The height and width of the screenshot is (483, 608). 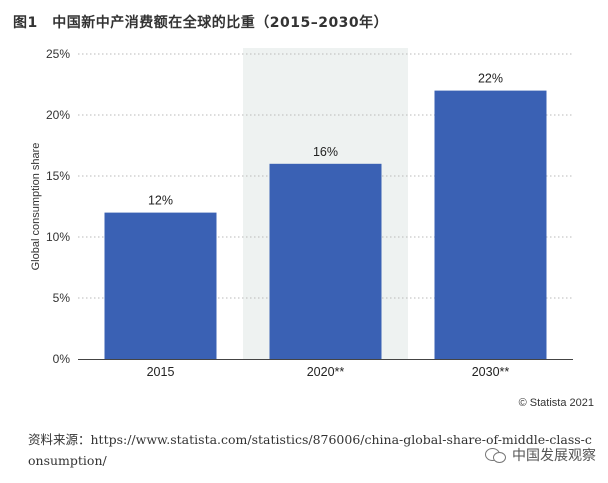 What do you see at coordinates (554, 456) in the screenshot?
I see `watermark-text: 中国发展观察` at bounding box center [554, 456].